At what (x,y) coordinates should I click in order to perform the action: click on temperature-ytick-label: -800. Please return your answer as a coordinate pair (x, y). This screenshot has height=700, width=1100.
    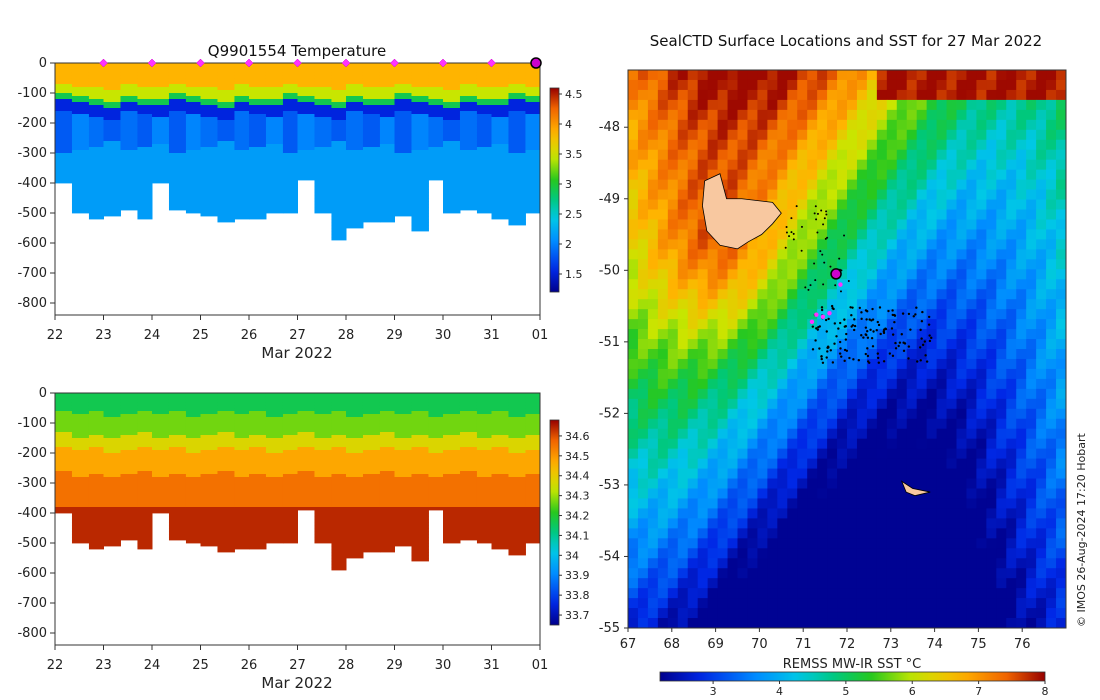
    Looking at the image, I should click on (32, 303).